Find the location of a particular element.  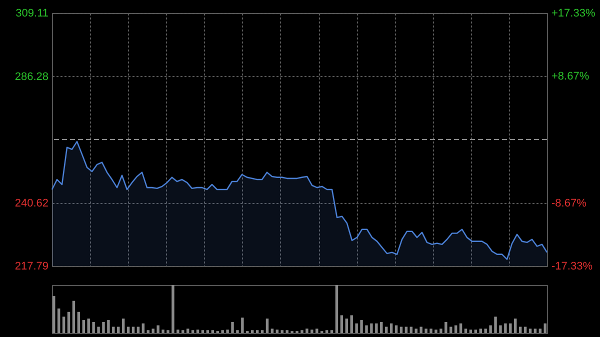

y-tick-label: 240.62 is located at coordinates (31, 203).